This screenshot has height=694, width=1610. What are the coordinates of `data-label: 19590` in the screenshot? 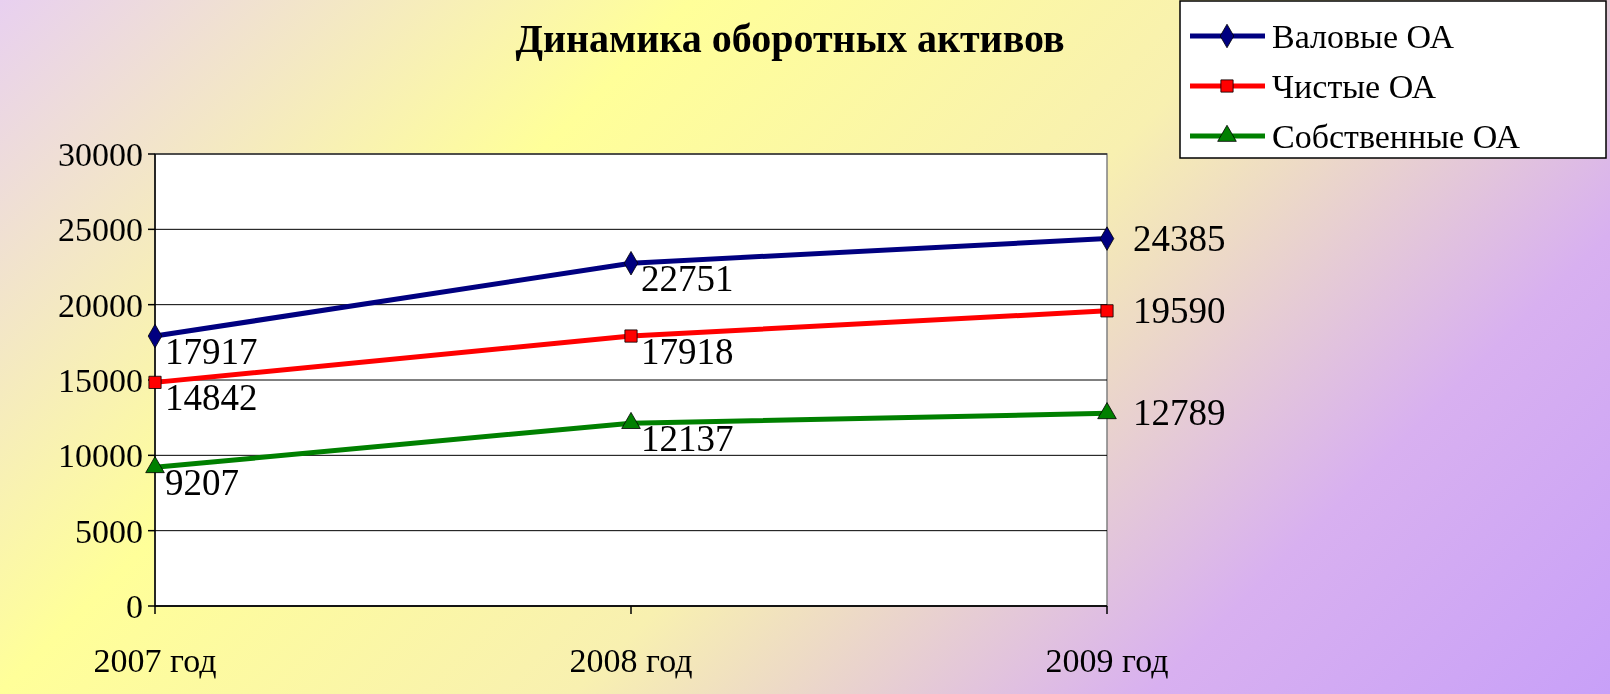 It's located at (1179, 310).